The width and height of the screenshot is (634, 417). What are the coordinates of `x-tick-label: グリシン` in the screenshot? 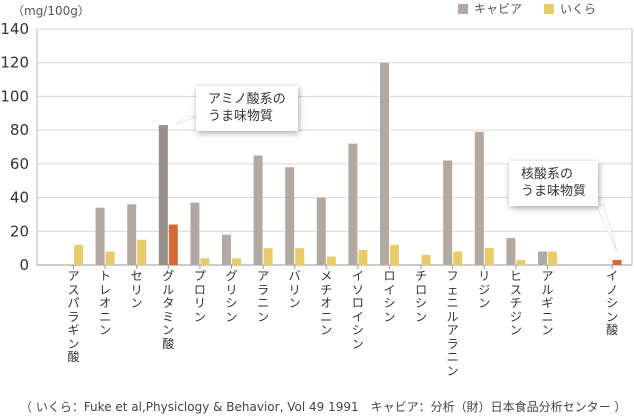 It's located at (231, 296).